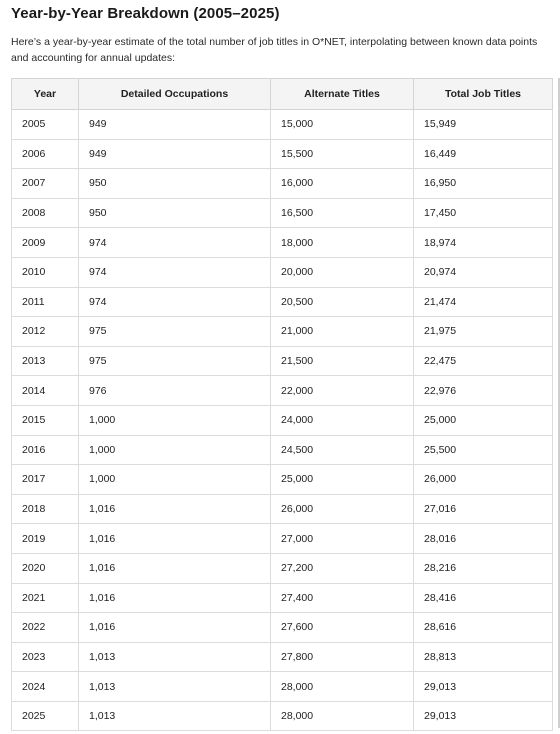 The width and height of the screenshot is (560, 734). What do you see at coordinates (483, 479) in the screenshot?
I see `cell-total-job-titles: 26,000` at bounding box center [483, 479].